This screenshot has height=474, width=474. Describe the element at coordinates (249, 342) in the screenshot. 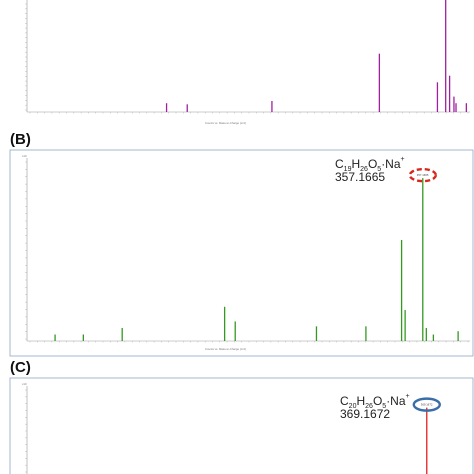

I see `panel-b-x-ticks` at that location.